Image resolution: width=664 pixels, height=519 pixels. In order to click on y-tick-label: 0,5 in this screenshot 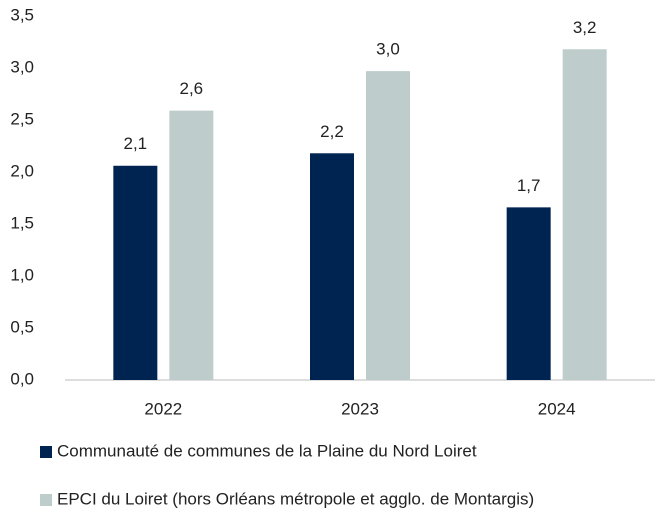, I will do `click(22, 326)`.